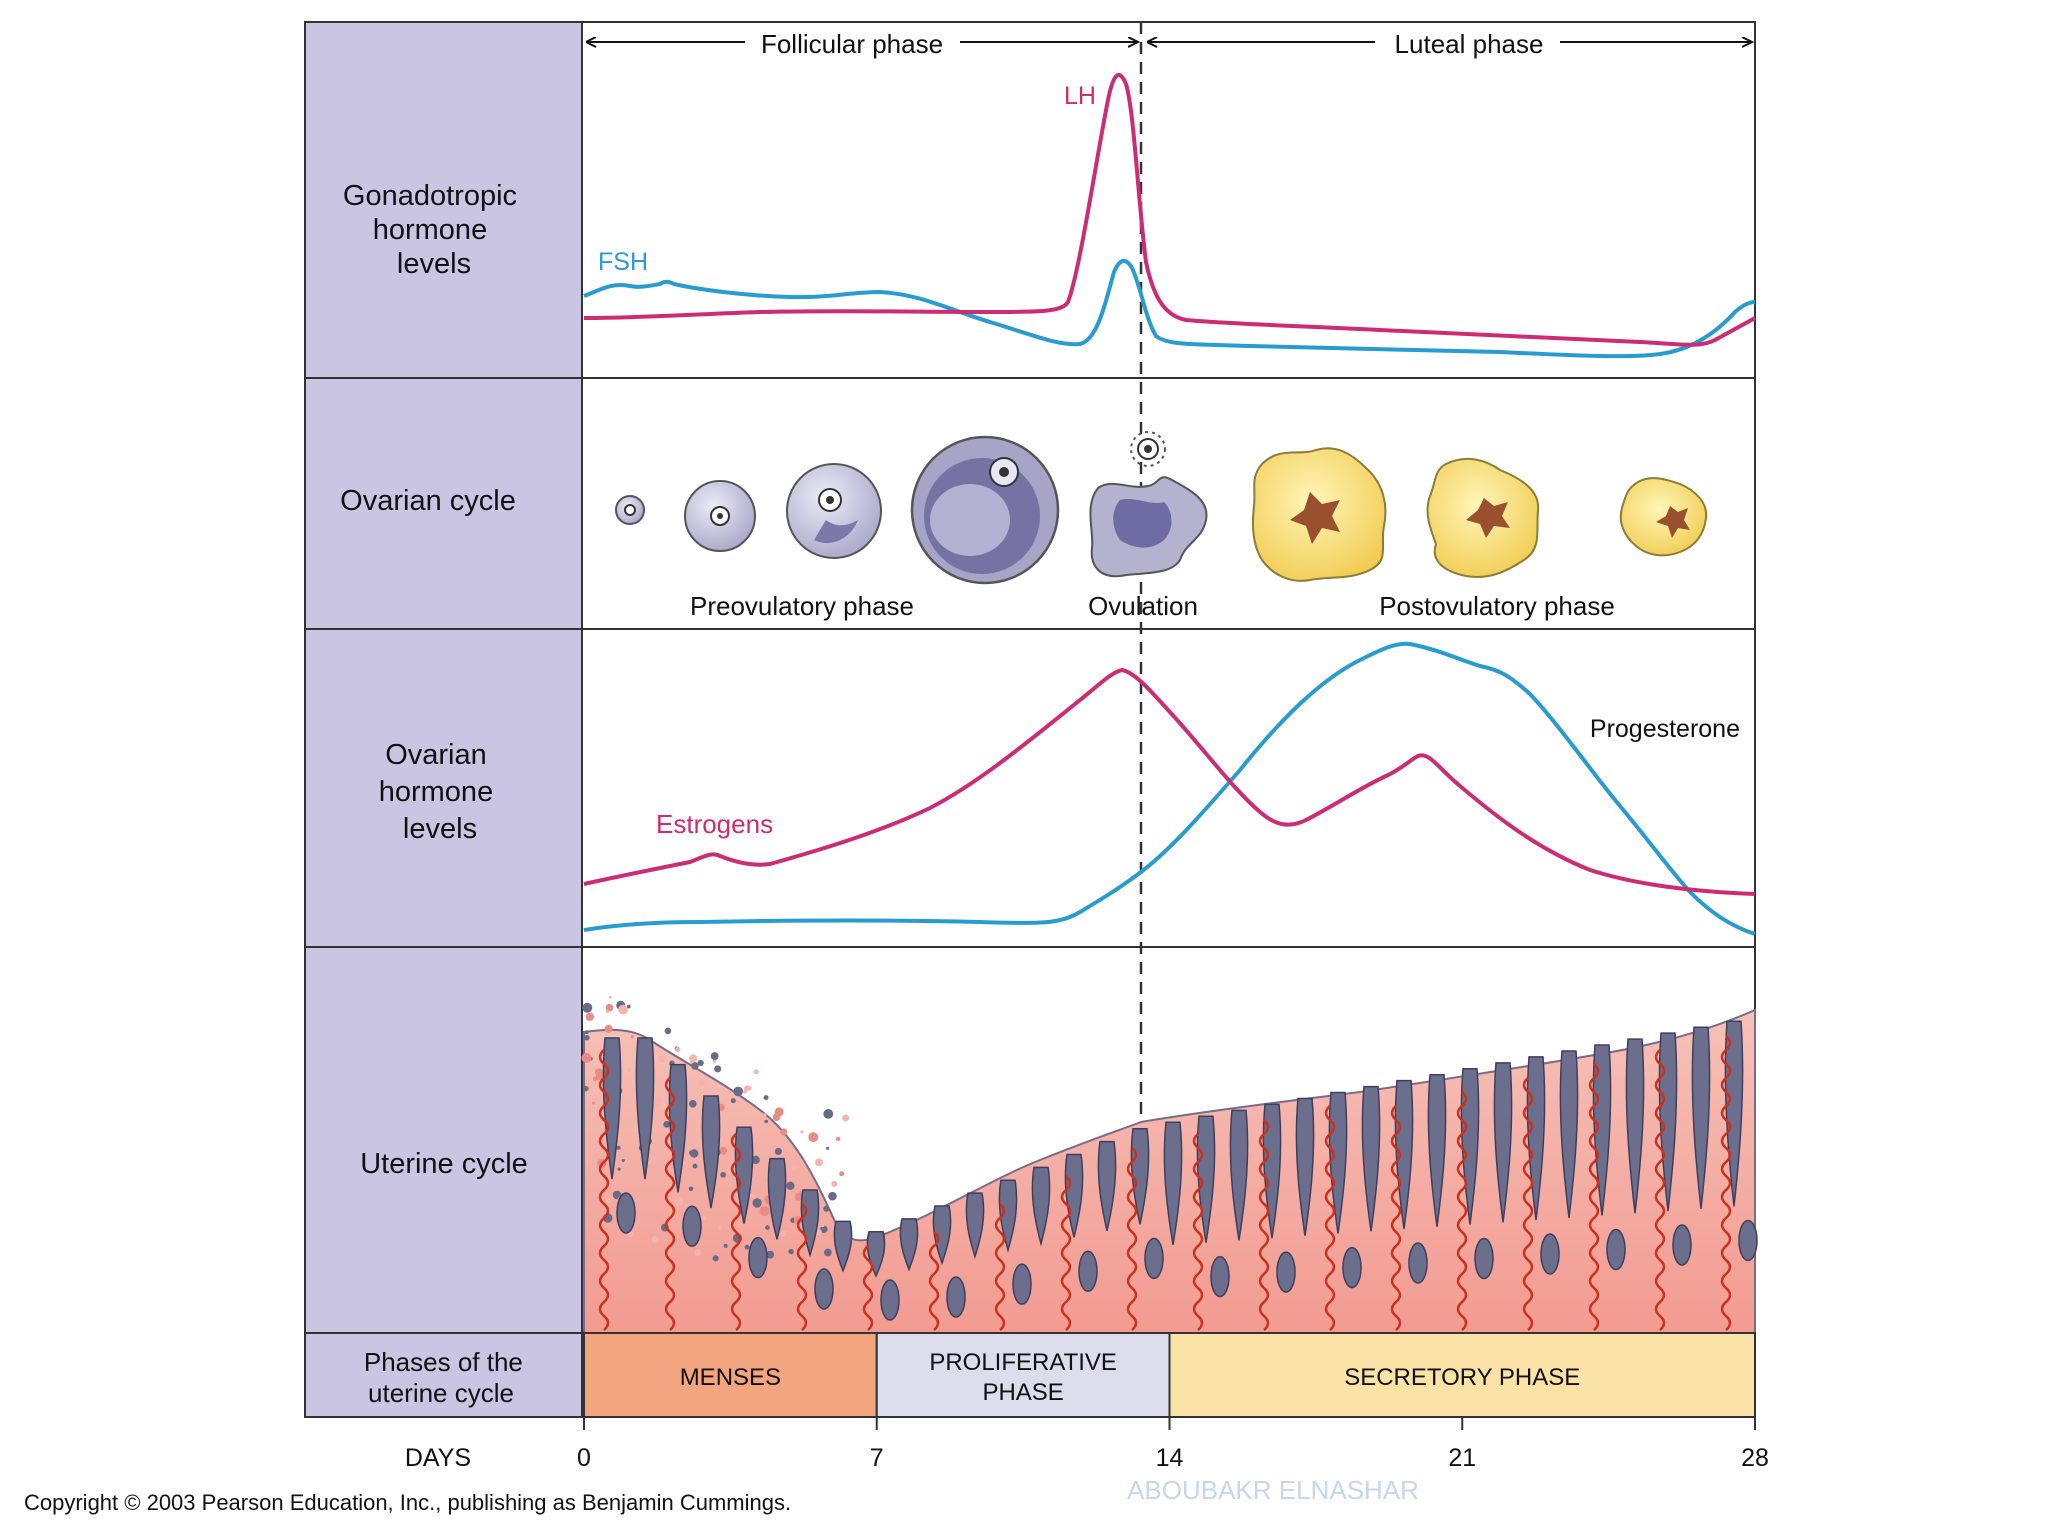 This screenshot has width=2048, height=1536. I want to click on days-axis: DAYS 0 7 14 21 28, so click(1087, 1444).